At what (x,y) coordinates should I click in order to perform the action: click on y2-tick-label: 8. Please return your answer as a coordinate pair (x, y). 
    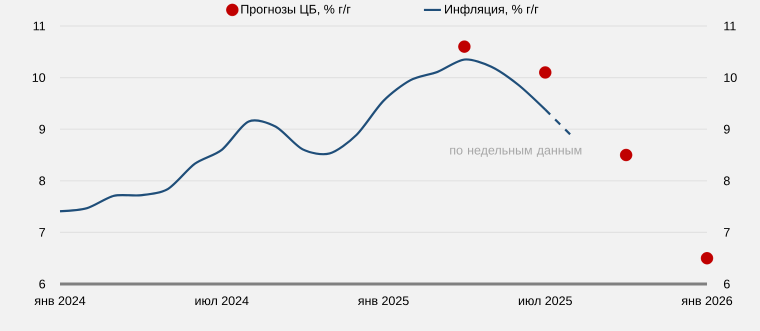
    Looking at the image, I should click on (727, 181).